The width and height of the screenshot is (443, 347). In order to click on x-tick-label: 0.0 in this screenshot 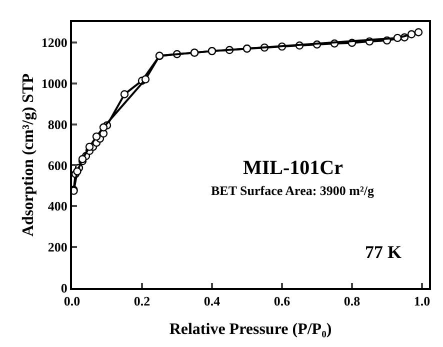, I will do `click(72, 301)`.